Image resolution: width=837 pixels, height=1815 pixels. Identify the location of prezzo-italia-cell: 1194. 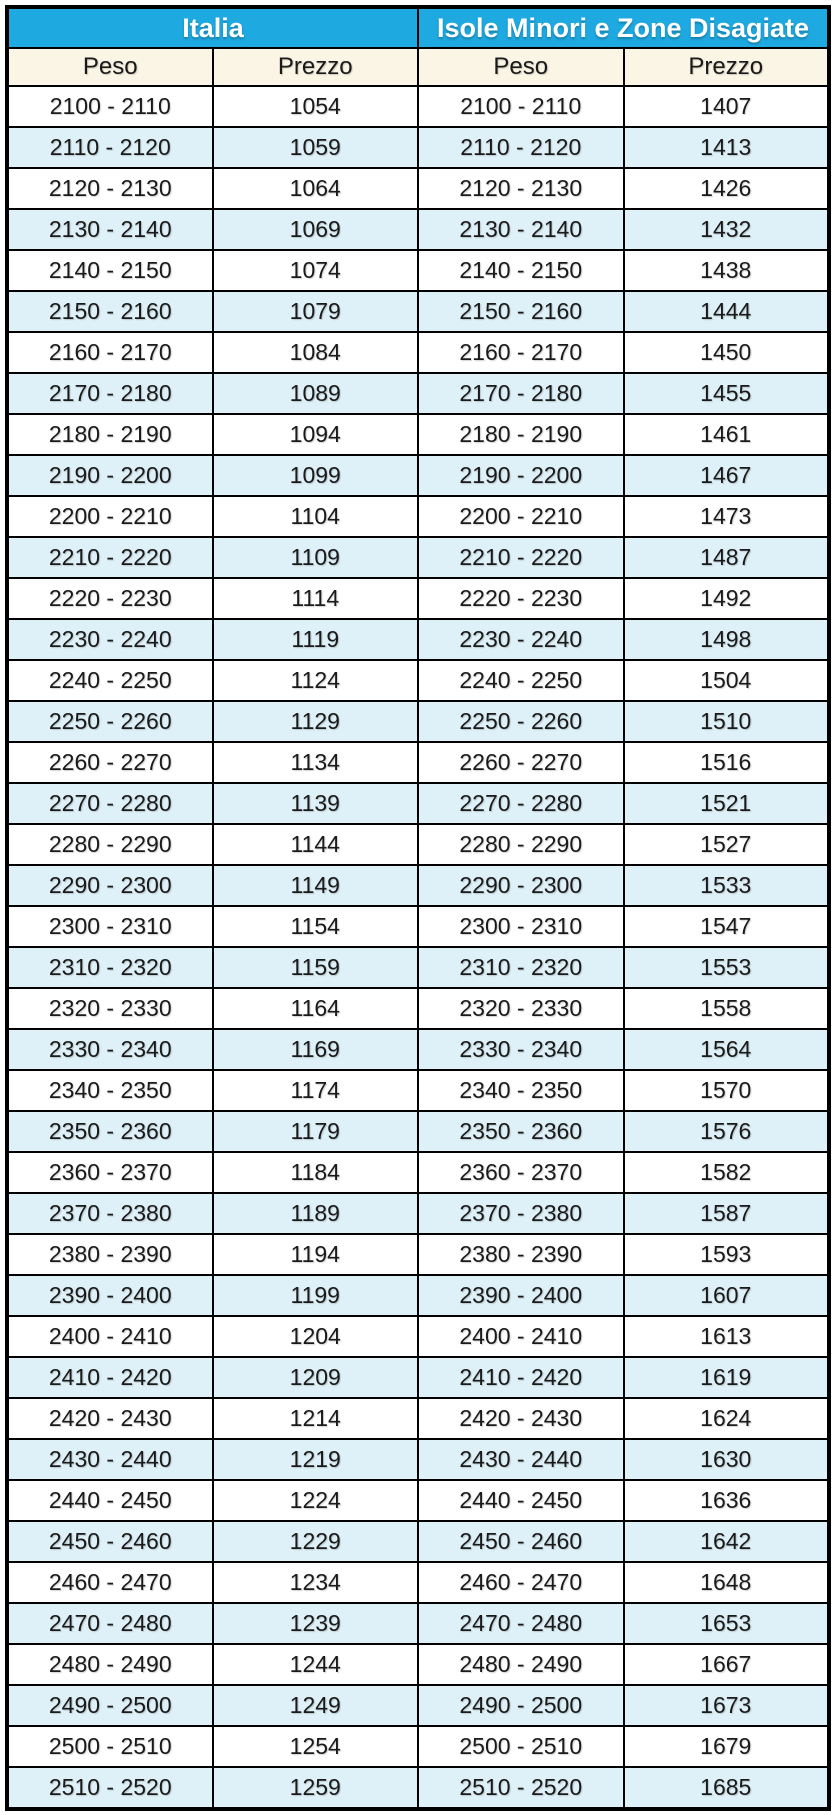
(315, 1254).